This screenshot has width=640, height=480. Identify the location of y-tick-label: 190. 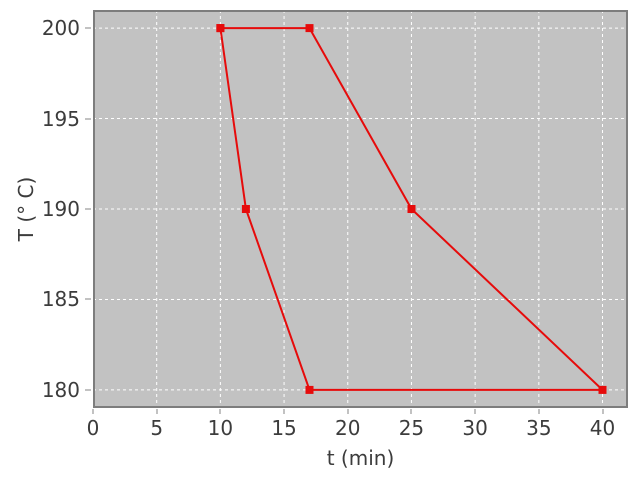
(60, 209).